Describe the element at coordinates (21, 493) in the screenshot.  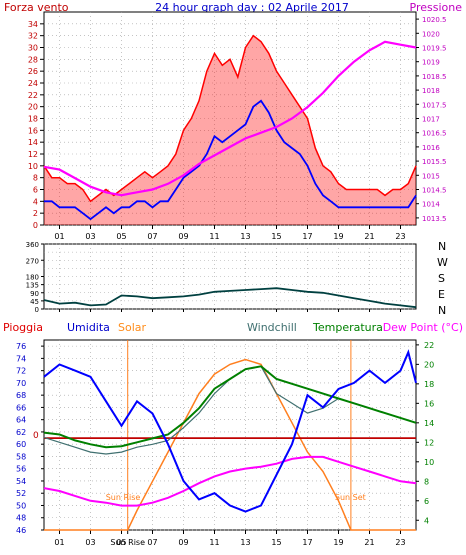
I see `humidity-y-tick-label: 52` at that location.